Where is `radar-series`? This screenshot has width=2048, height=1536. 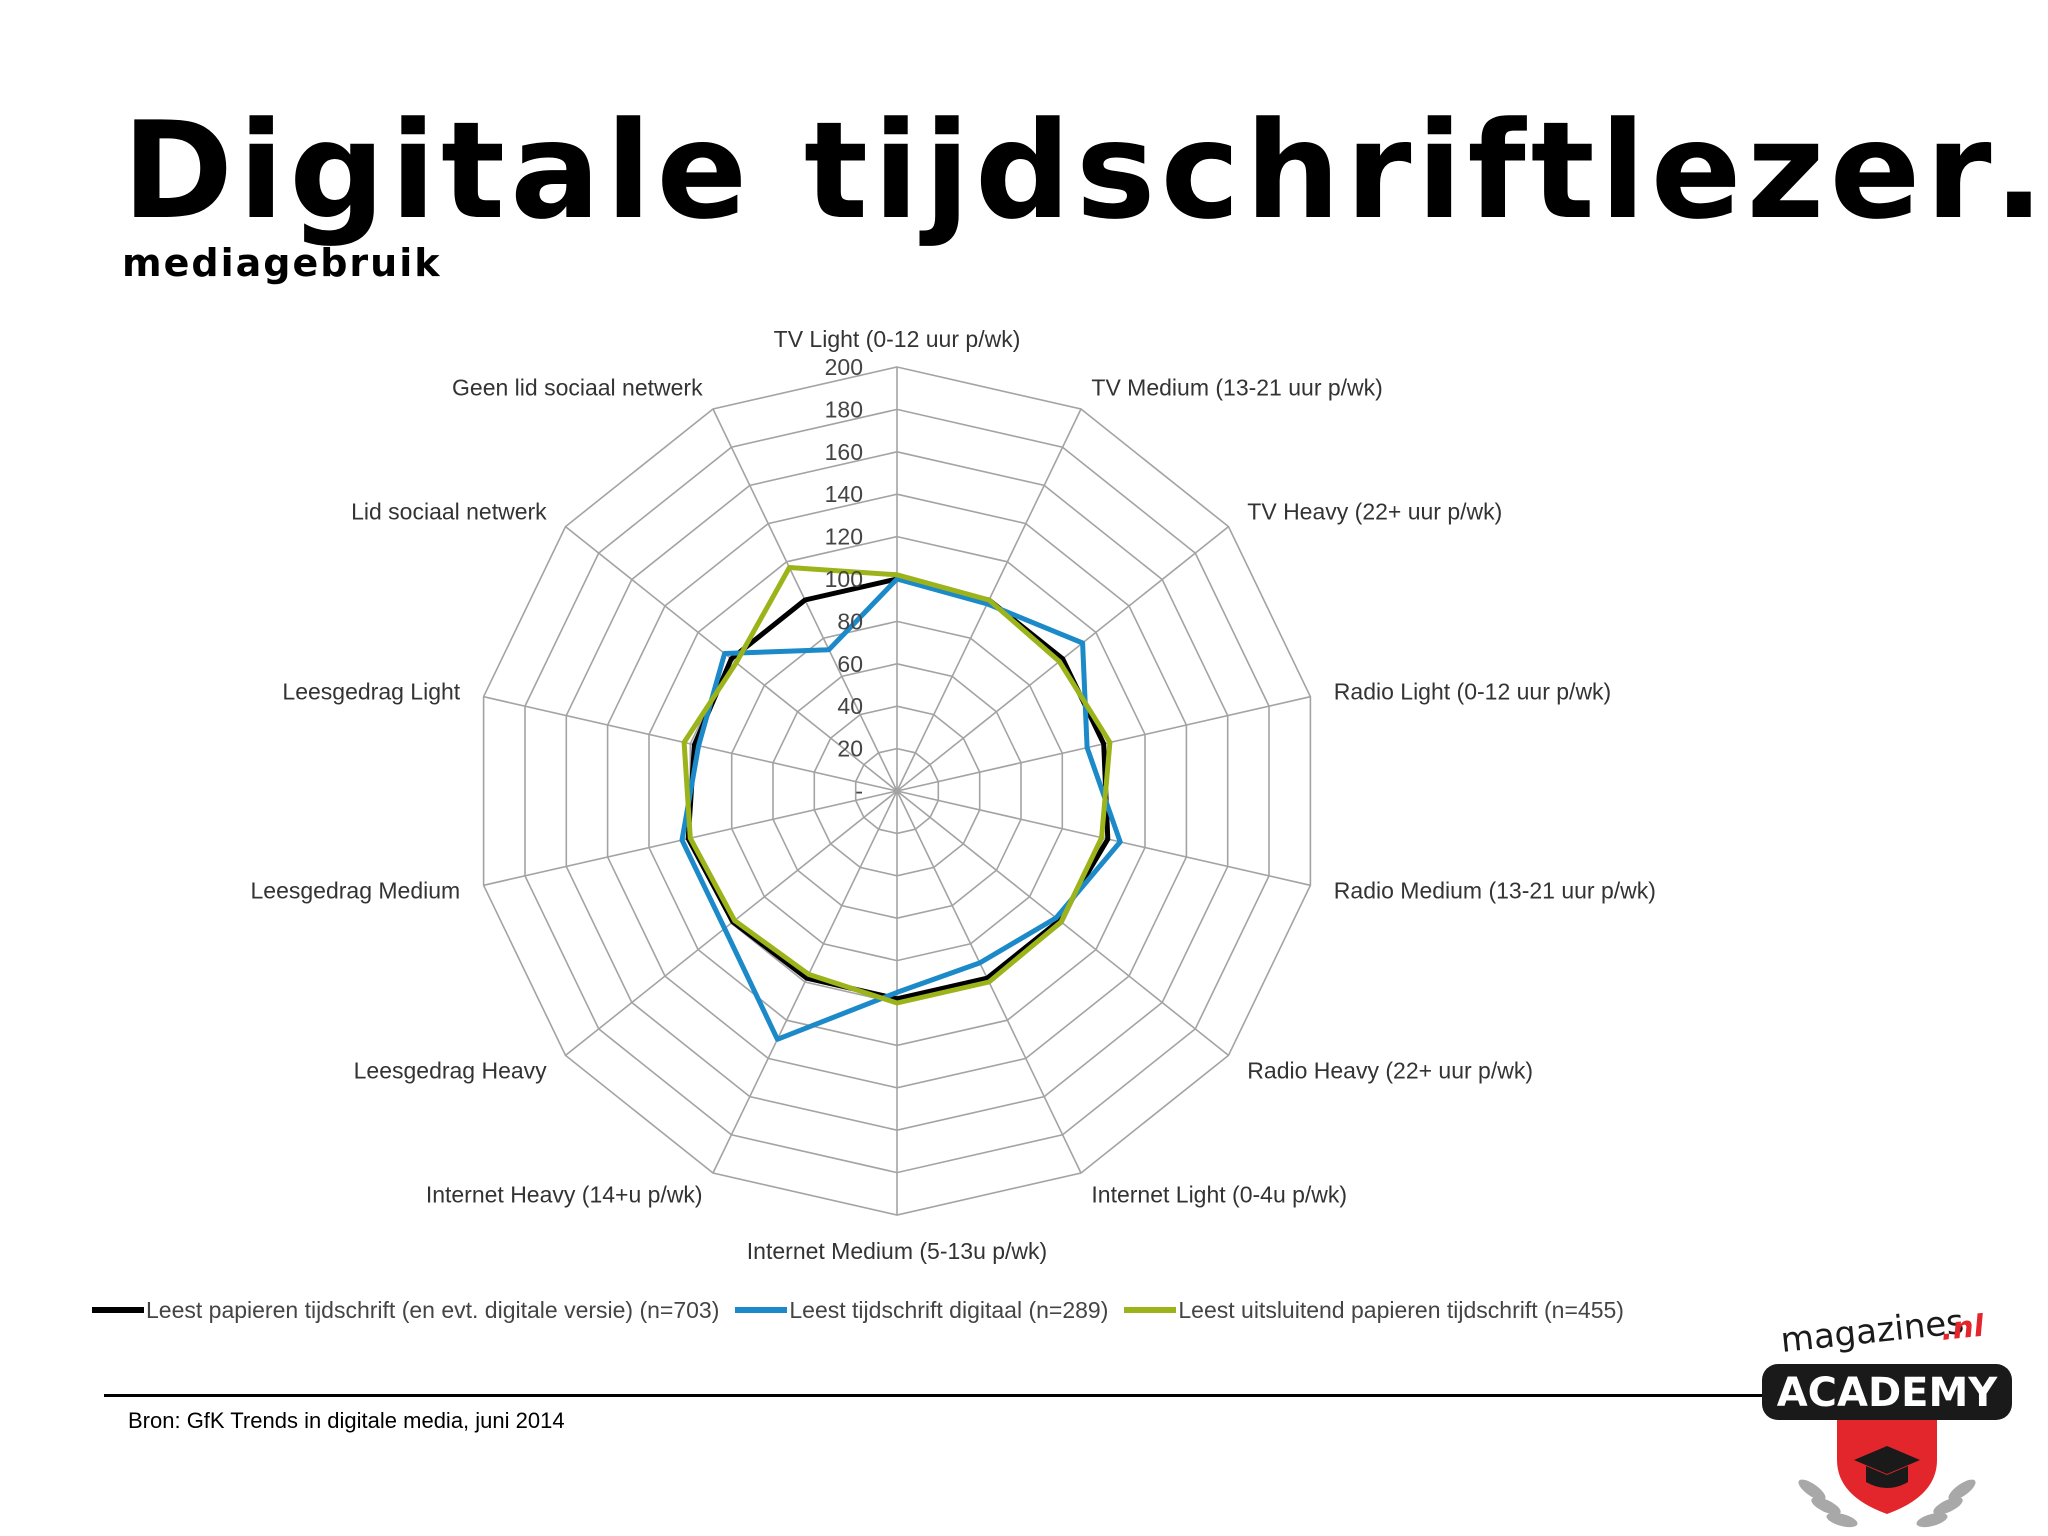
radar-series is located at coordinates (901, 803).